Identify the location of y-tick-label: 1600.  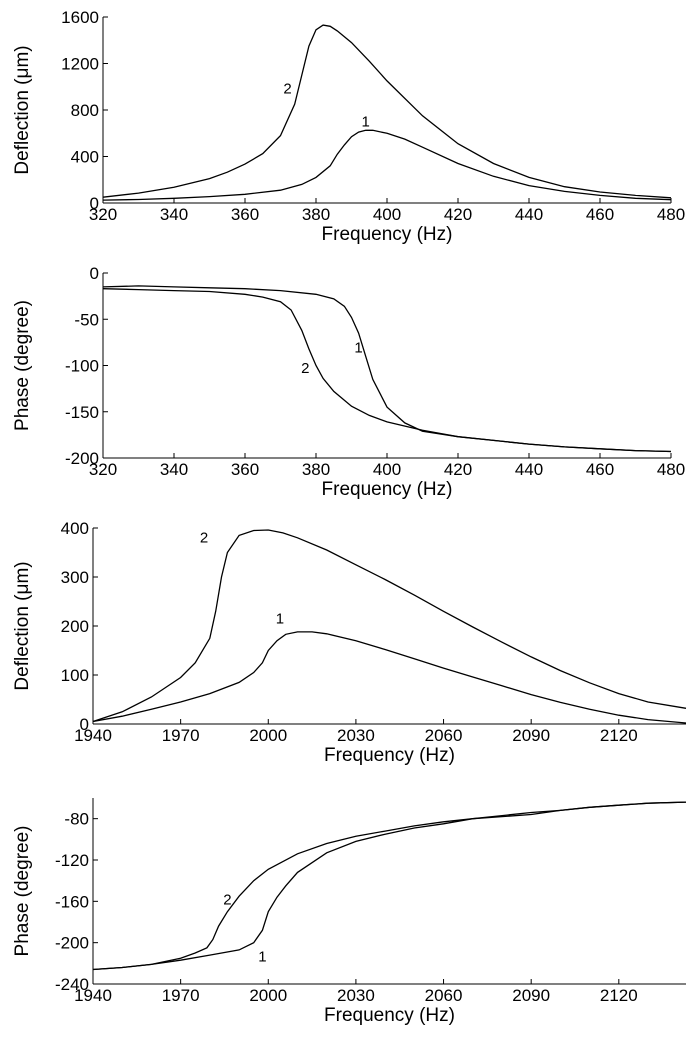
(80, 17).